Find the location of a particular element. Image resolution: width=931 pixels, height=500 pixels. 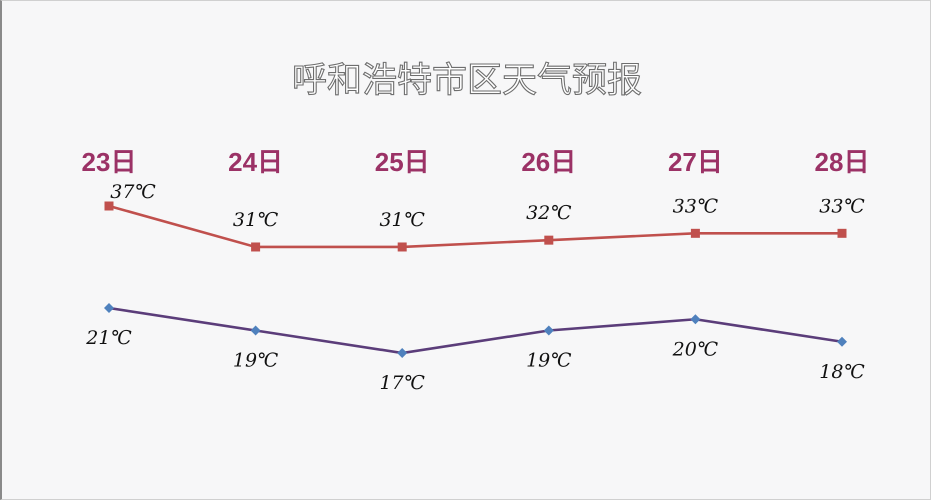

date-label: 26日 is located at coordinates (548, 162).